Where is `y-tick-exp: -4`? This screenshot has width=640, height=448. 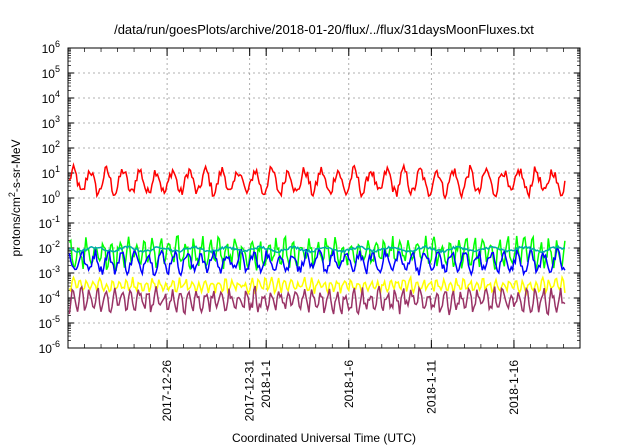 y-tick-exp: -4 is located at coordinates (56, 294).